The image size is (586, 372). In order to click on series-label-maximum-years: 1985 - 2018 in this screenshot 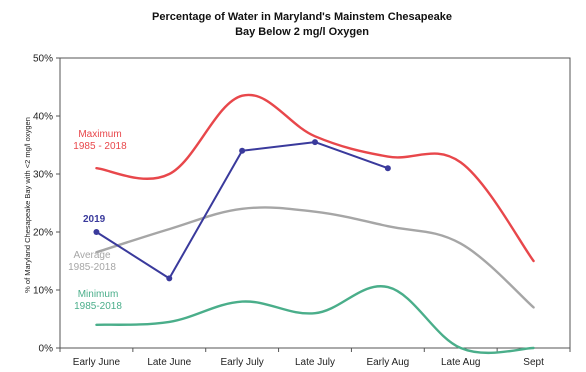, I will do `click(100, 146)`.